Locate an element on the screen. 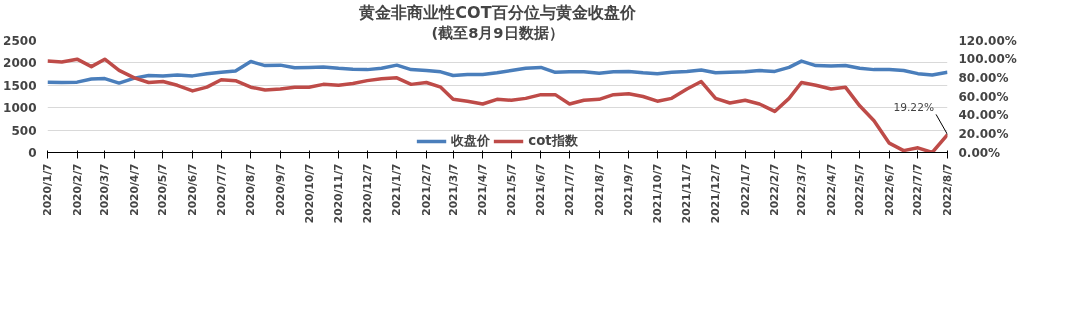  x-tick-label: 2022/6/7 is located at coordinates (889, 189).